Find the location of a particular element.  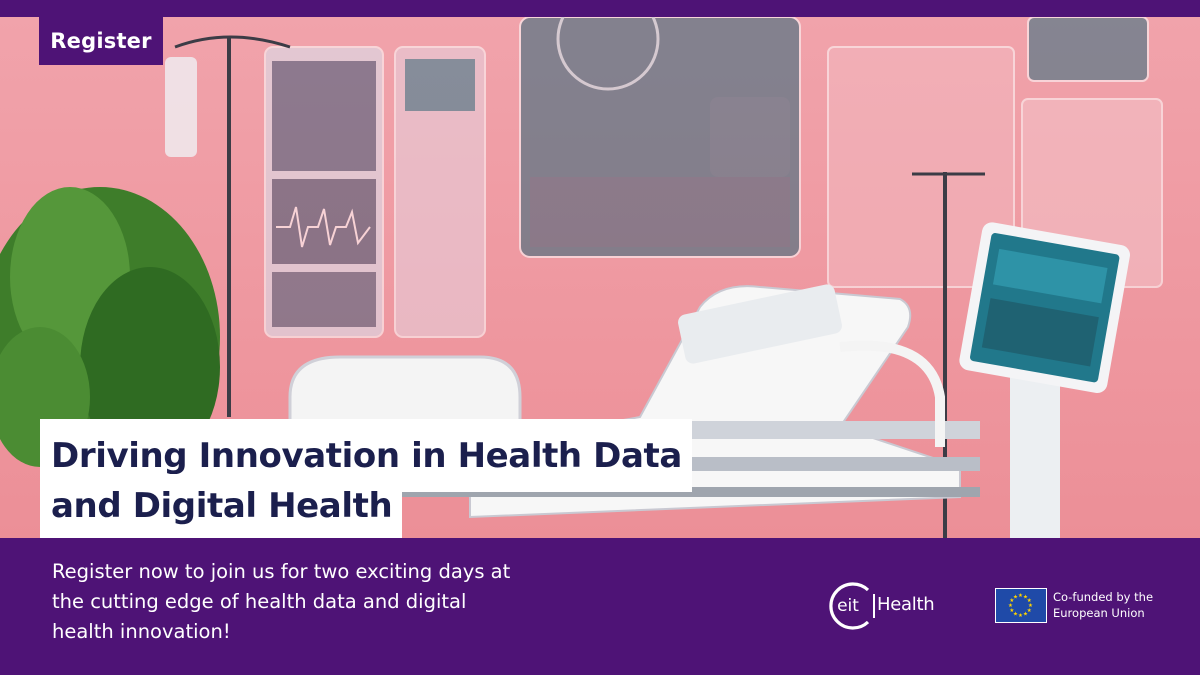

eu-flag-icon: ★ ★ ★ ★ ★ ★ ★ ★ ★ ★ ★ ★ is located at coordinates (1021, 605).